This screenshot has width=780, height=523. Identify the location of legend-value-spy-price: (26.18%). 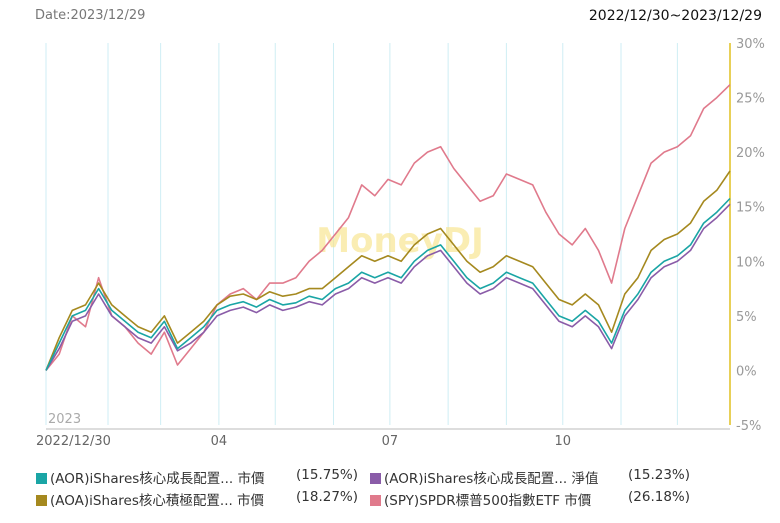
(659, 497).